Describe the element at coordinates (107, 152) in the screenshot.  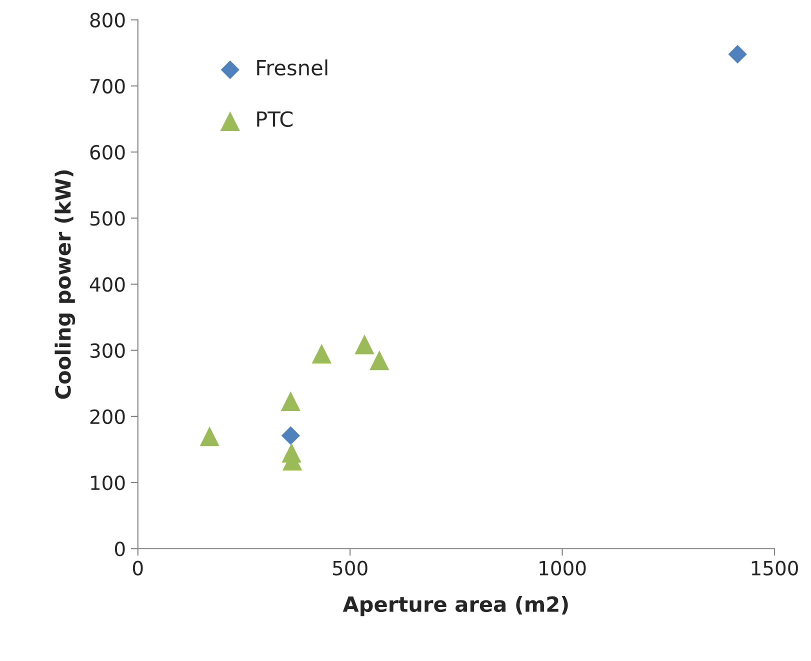
I see `y-tick-label: 600` at that location.